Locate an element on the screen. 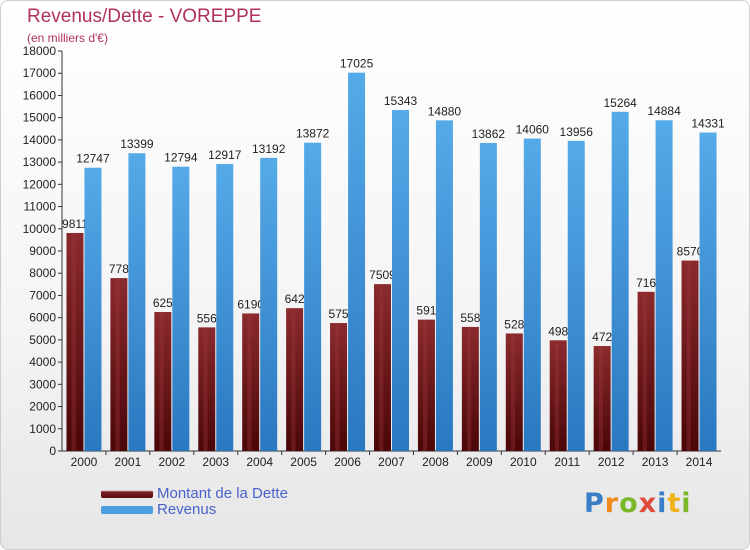  y-tick-label: 9000 is located at coordinates (42, 251).